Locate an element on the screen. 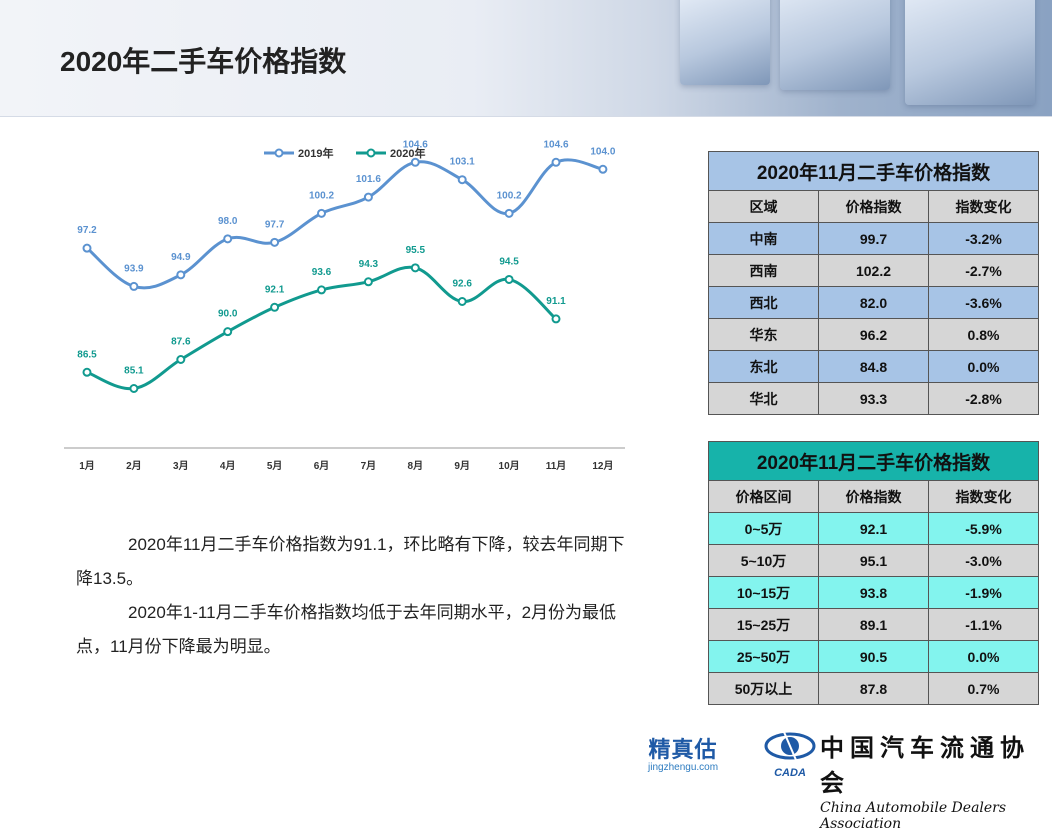  table-row: 西北 82.0 -3.6% is located at coordinates (873, 302).